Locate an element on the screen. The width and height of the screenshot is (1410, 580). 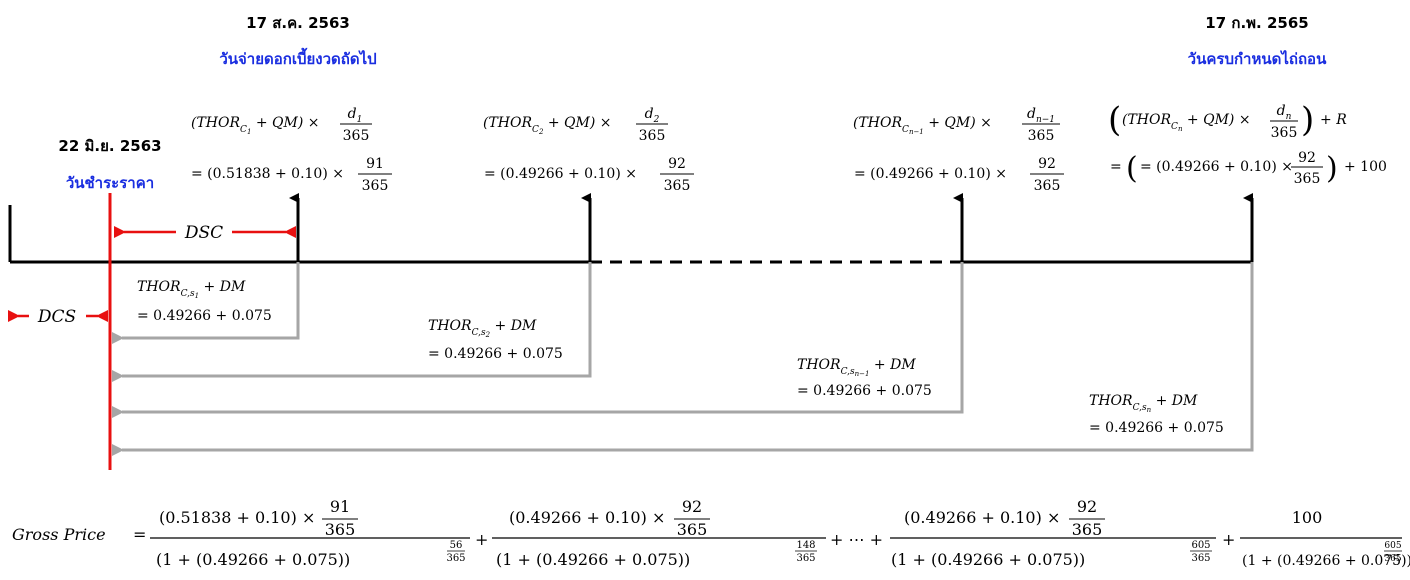
maturity-label: วันครบกำหนดไถ่ถอน is located at coordinates (1257, 58).